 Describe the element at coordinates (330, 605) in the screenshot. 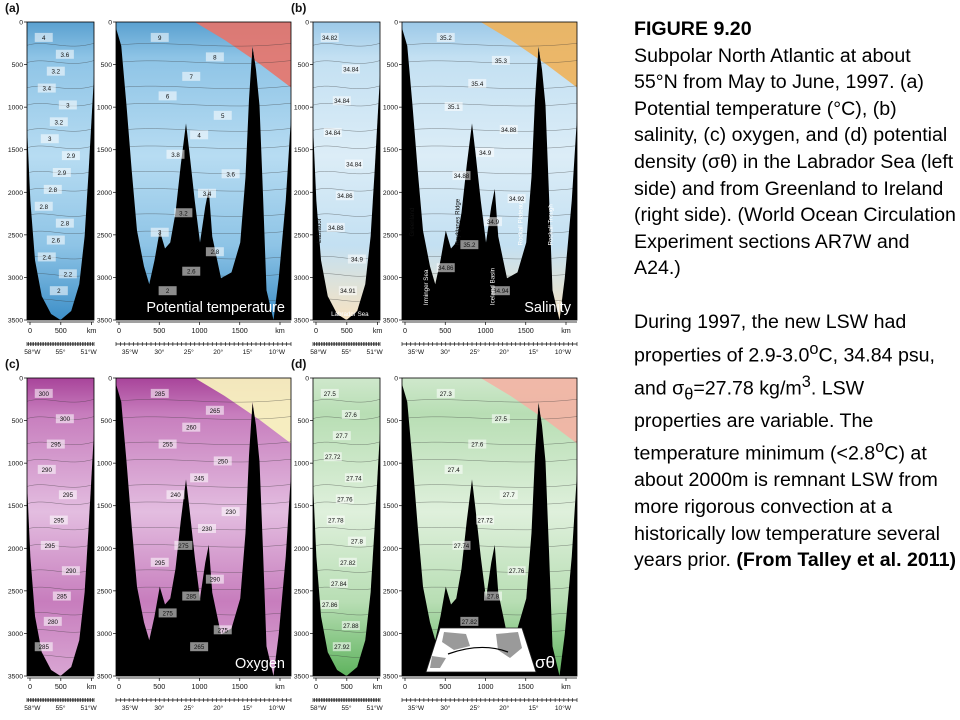

I see `panel-d-left-contour-label: 27.86` at that location.